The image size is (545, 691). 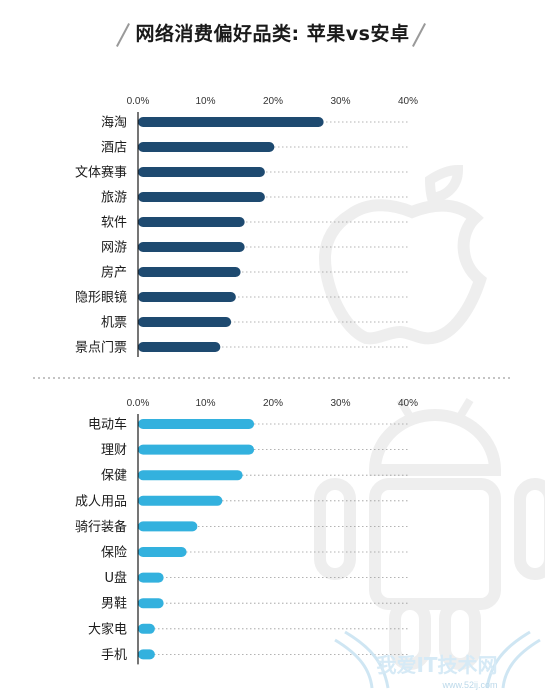 I want to click on category-label: 男鞋, so click(x=114, y=604).